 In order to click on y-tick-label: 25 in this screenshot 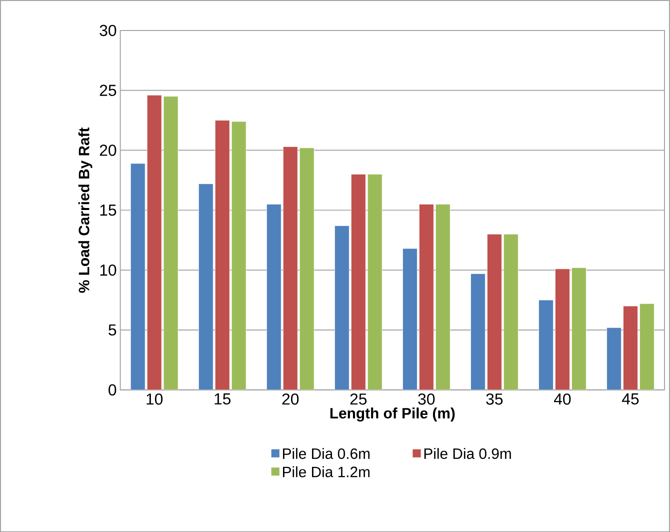, I will do `click(108, 90)`.